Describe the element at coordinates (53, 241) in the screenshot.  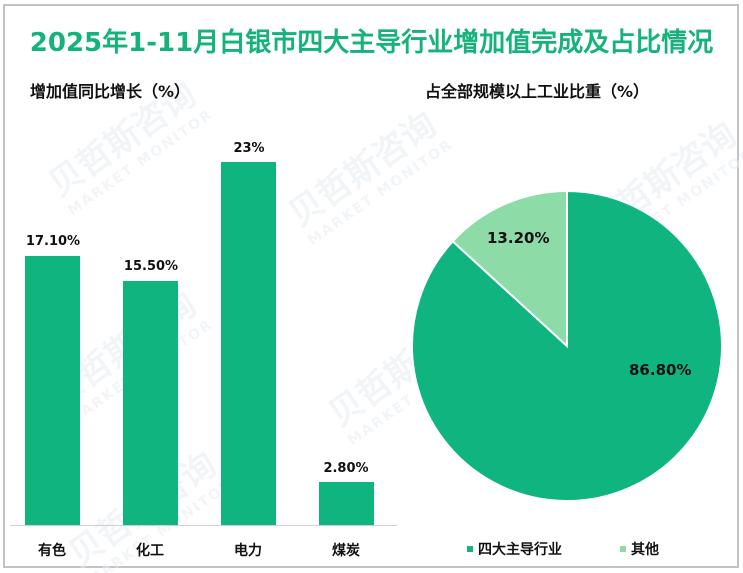
I see `bar-value-label: 17.10%` at that location.